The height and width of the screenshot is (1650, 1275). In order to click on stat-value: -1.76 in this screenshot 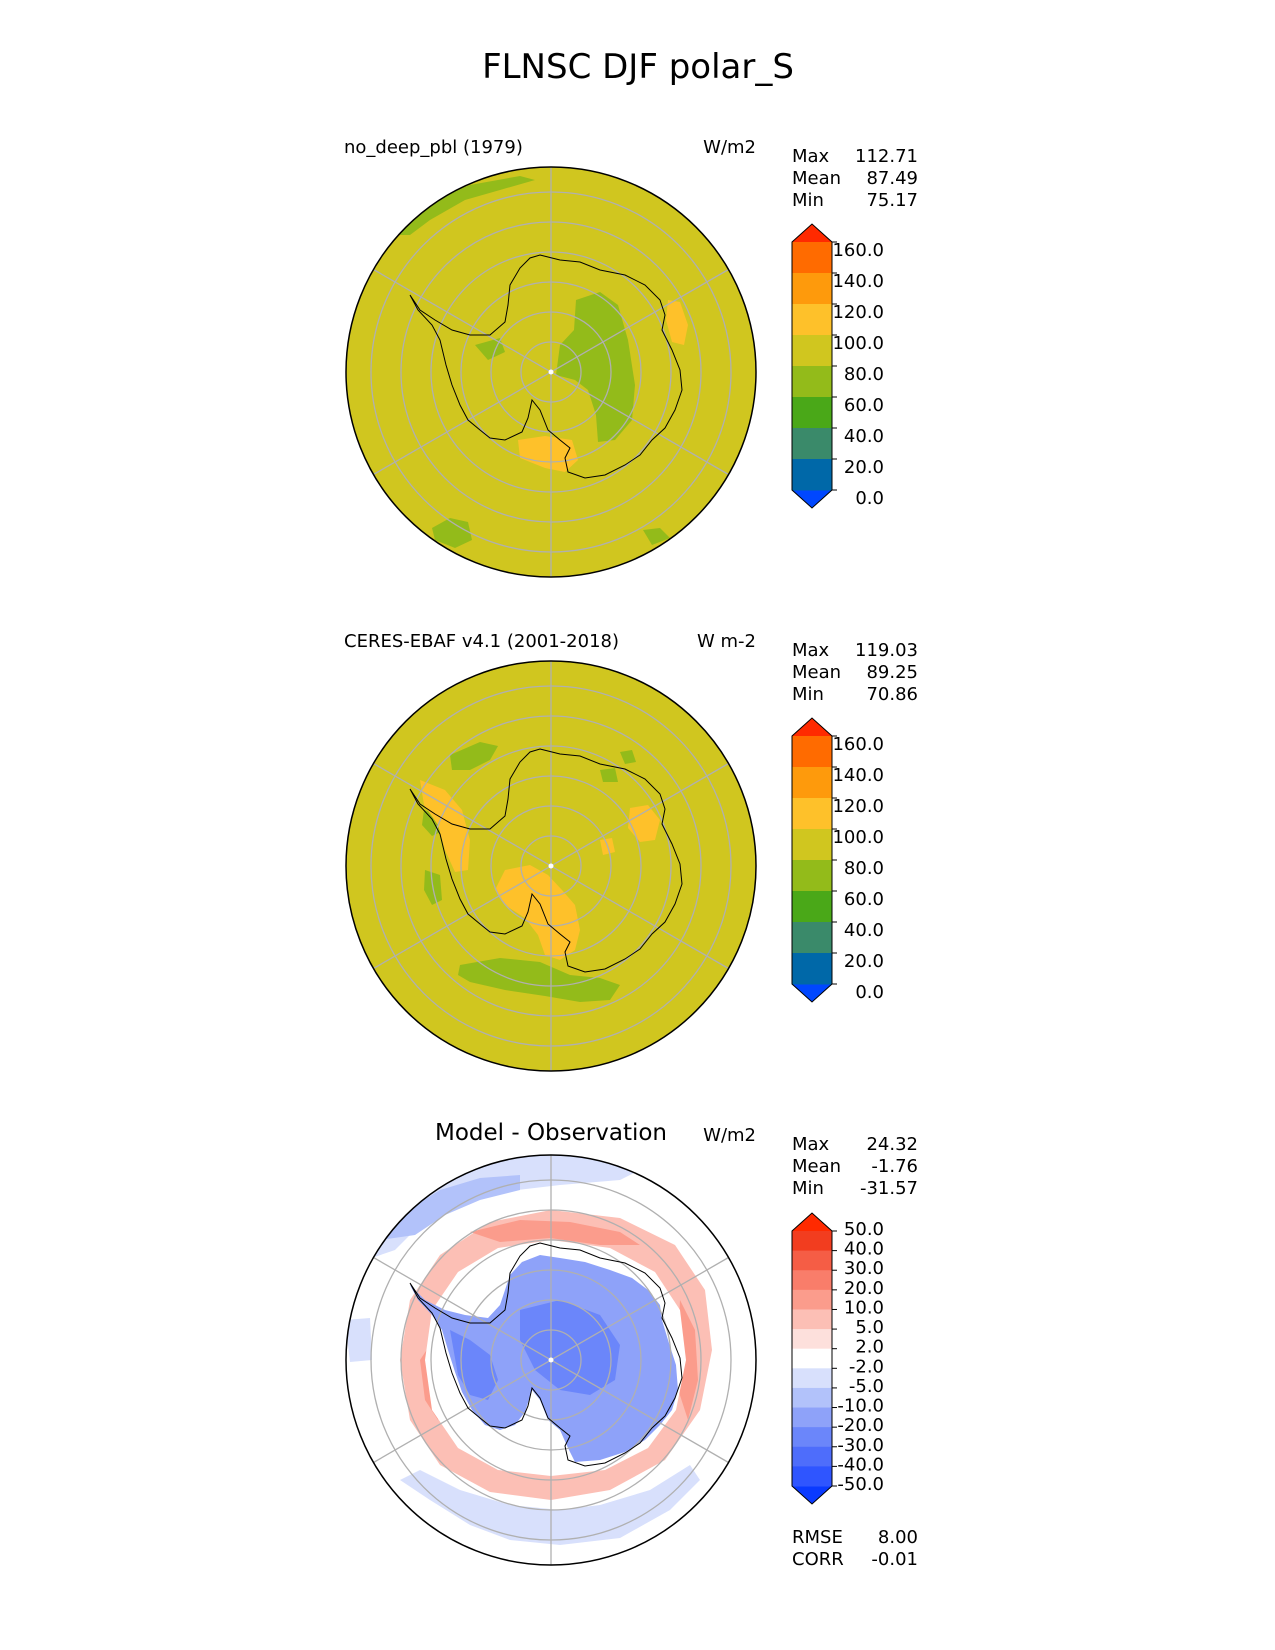, I will do `click(894, 1166)`.